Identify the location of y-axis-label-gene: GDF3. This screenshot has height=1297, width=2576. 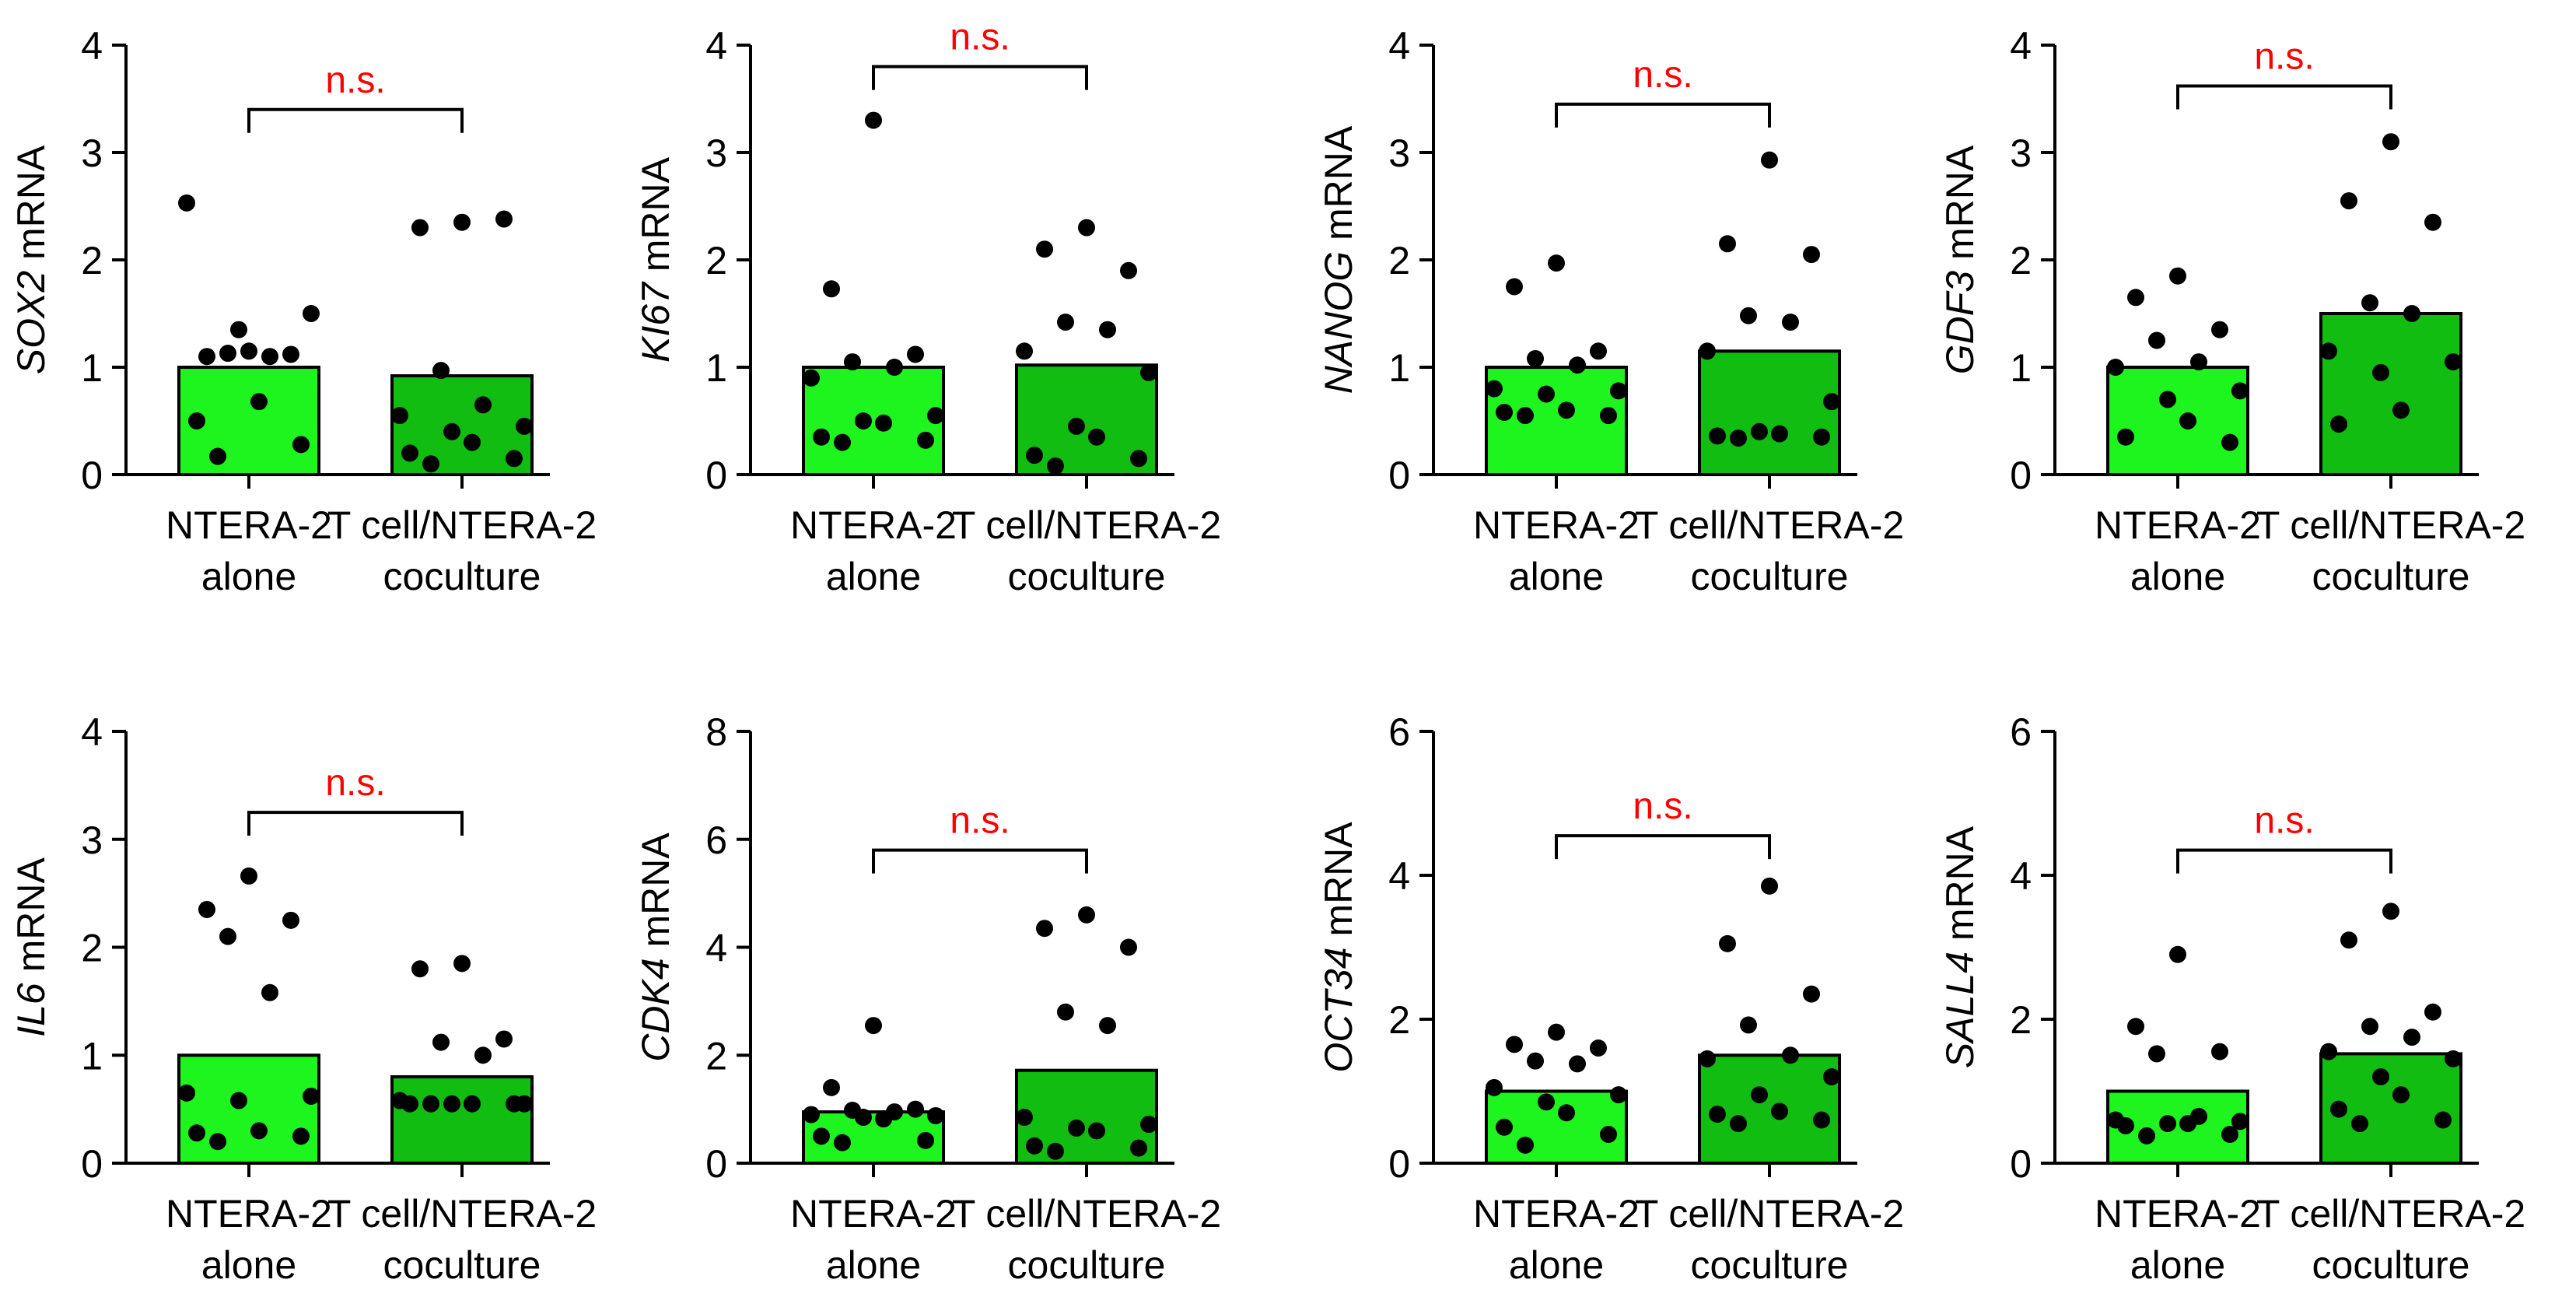
(1960, 323).